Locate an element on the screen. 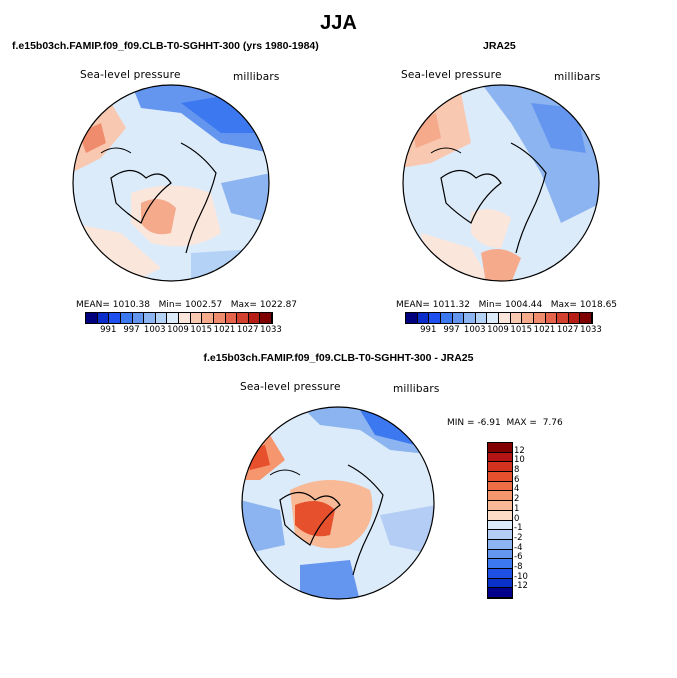 The width and height of the screenshot is (677, 678). panel-2-max: 1018.65 is located at coordinates (598, 305).